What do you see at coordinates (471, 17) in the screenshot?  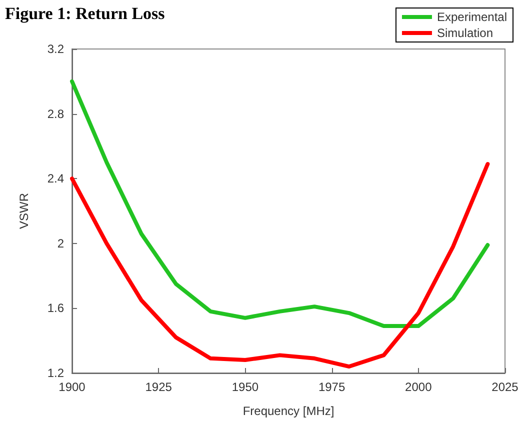 I see `legend-label: Experimental` at bounding box center [471, 17].